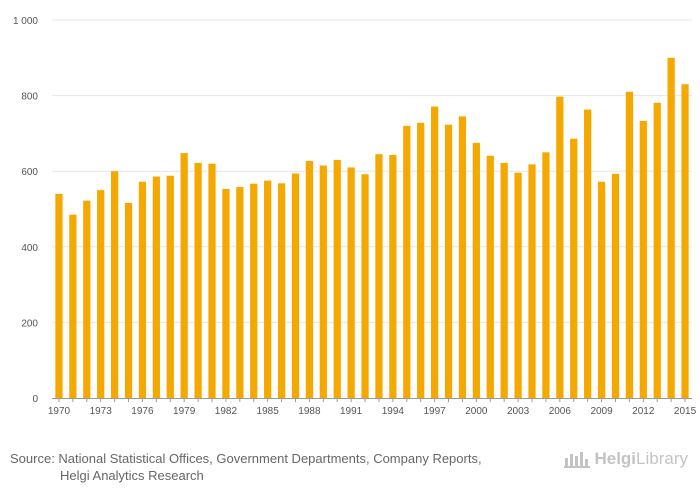 The width and height of the screenshot is (700, 500). Describe the element at coordinates (421, 260) in the screenshot. I see `bar-1996` at that location.